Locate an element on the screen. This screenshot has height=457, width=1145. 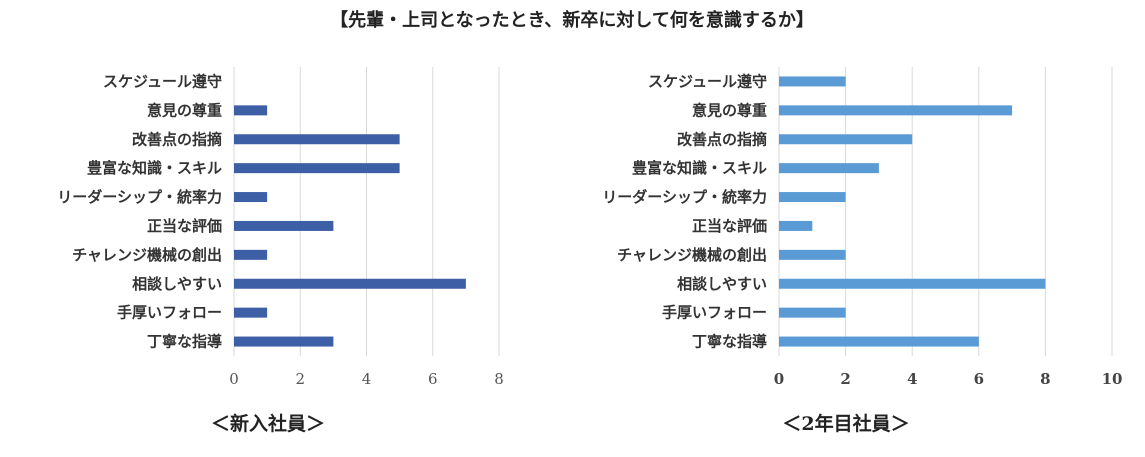
chart-title: 【先輩・上司となったとき、新卒に対して何を意識するか】 is located at coordinates (572, 20).